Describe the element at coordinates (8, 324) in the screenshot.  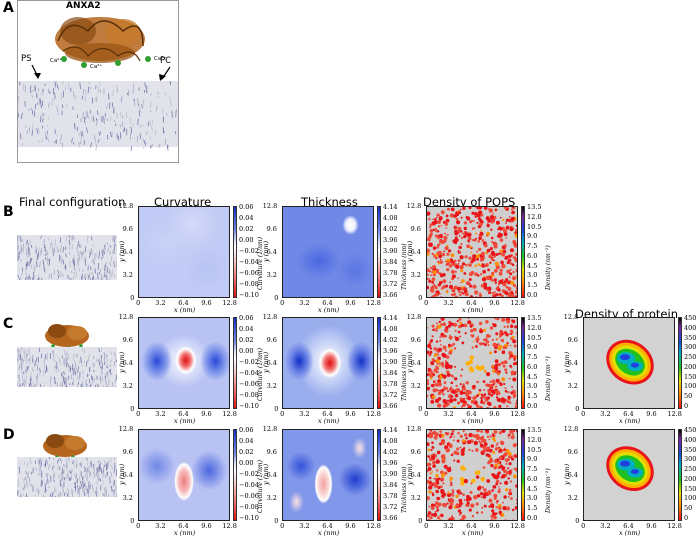
I see `panel-label-c: C` at that location.